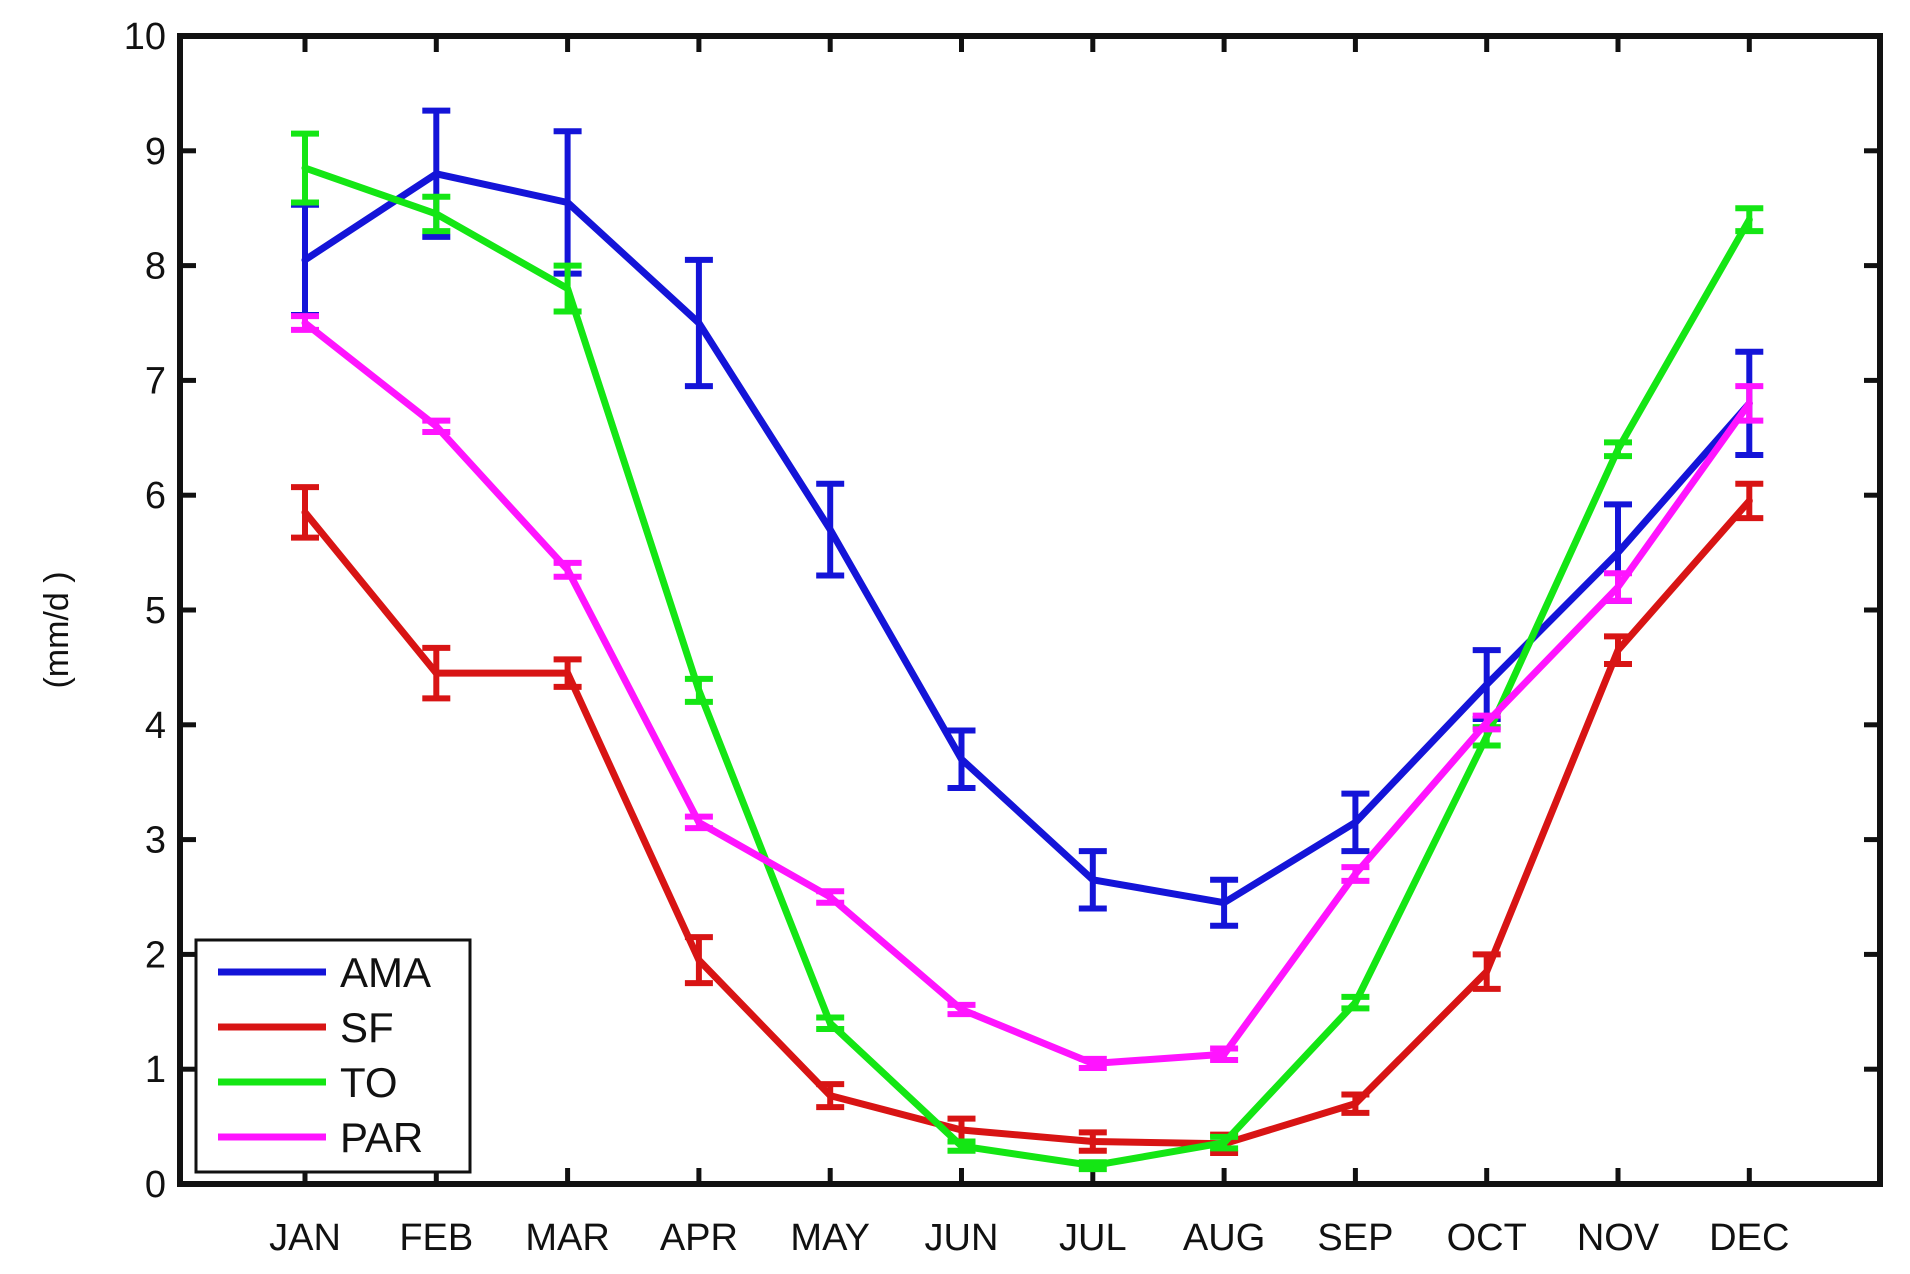 The width and height of the screenshot is (1910, 1274). What do you see at coordinates (306, 1027) in the screenshot?
I see `legend-item-sf: SF` at bounding box center [306, 1027].